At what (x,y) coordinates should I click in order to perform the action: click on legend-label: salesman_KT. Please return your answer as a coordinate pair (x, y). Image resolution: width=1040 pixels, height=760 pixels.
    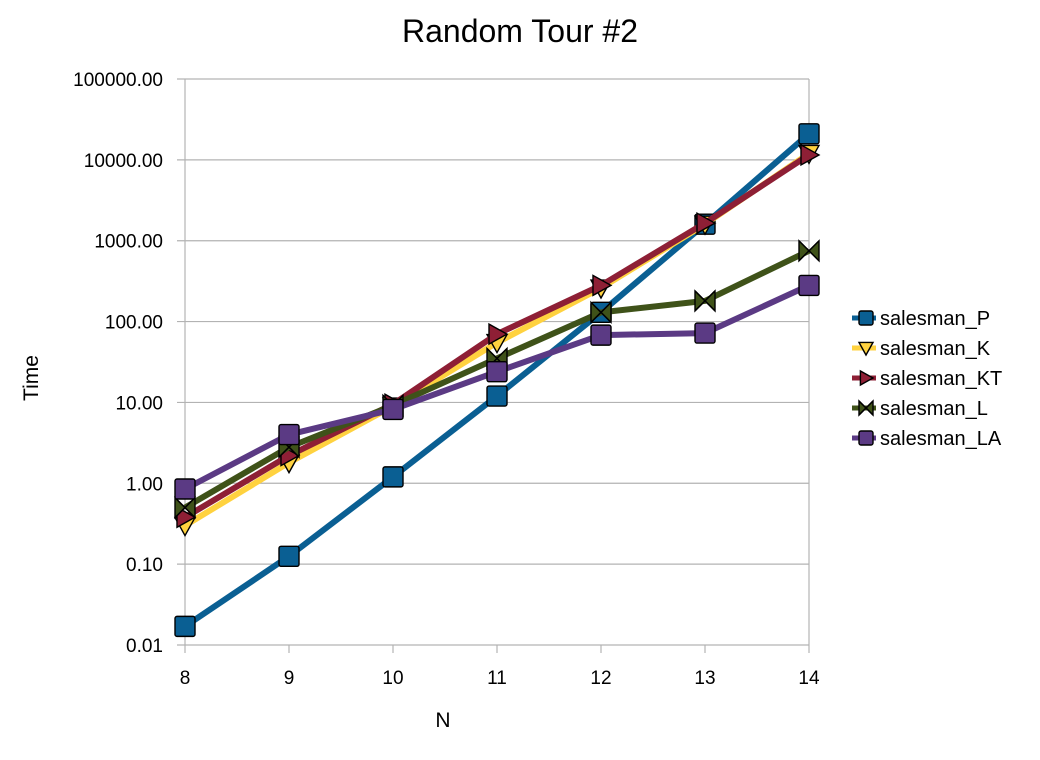
    Looking at the image, I should click on (941, 379).